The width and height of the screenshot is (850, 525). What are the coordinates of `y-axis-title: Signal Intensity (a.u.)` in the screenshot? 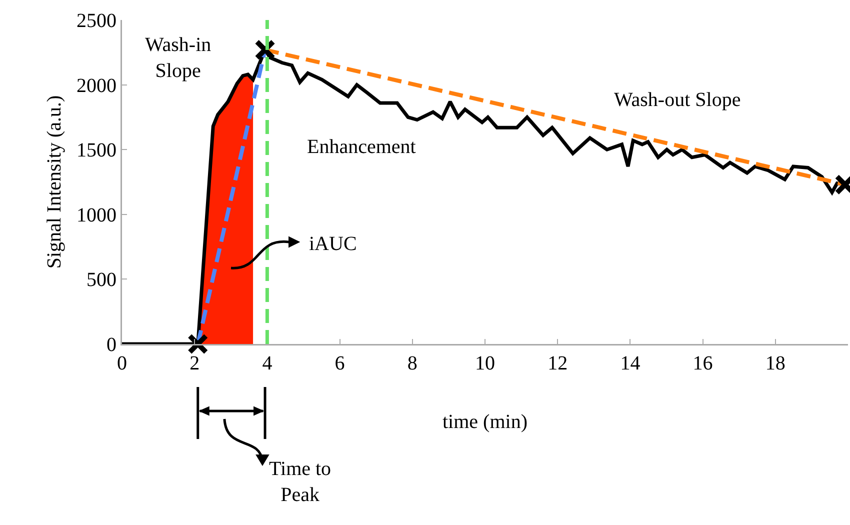 It's located at (54, 182).